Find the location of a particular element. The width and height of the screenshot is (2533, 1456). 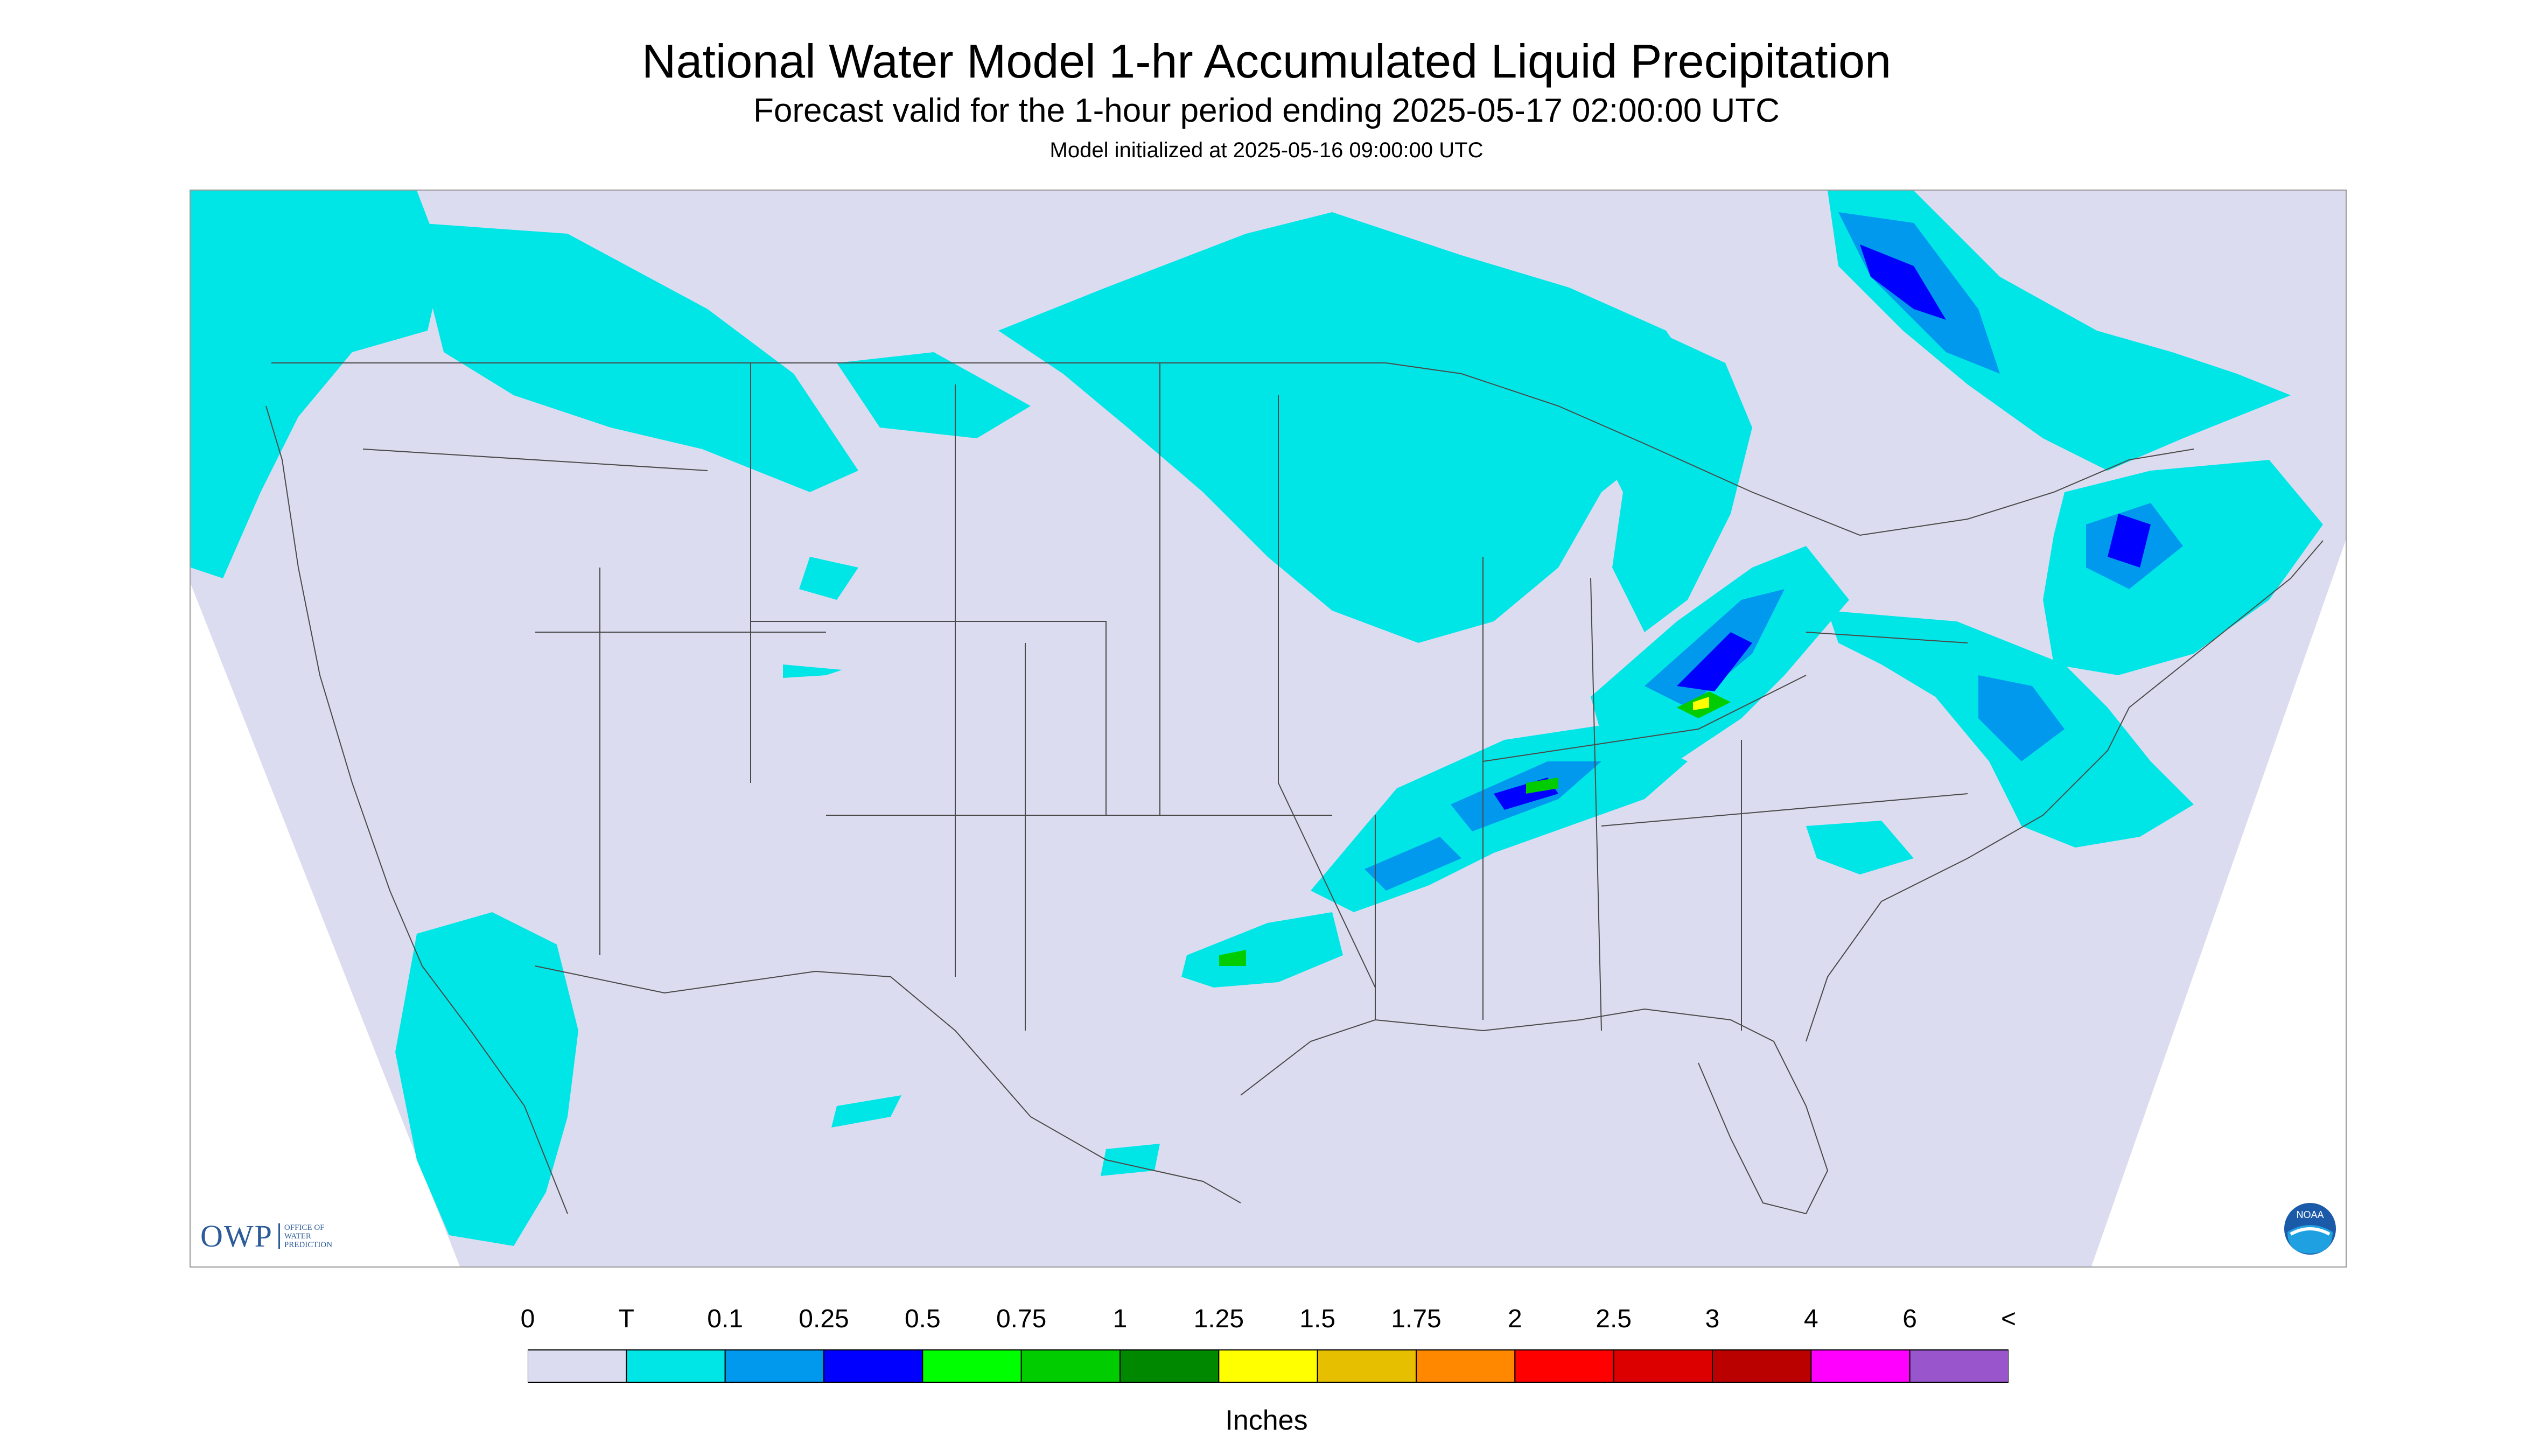

legend-tick-label: 0.5 is located at coordinates (922, 1319).